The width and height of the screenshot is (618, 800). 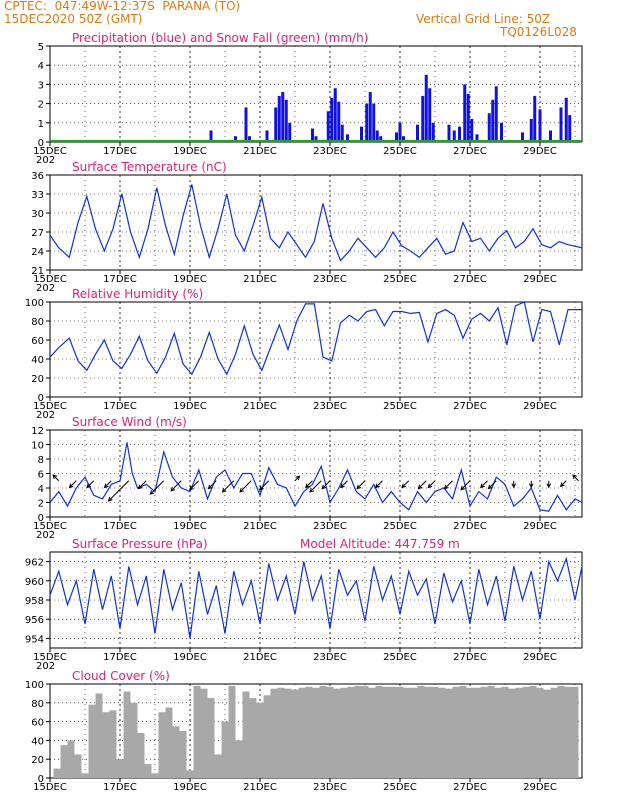 I want to click on precip-ytick-label: 1, so click(x=41, y=124).